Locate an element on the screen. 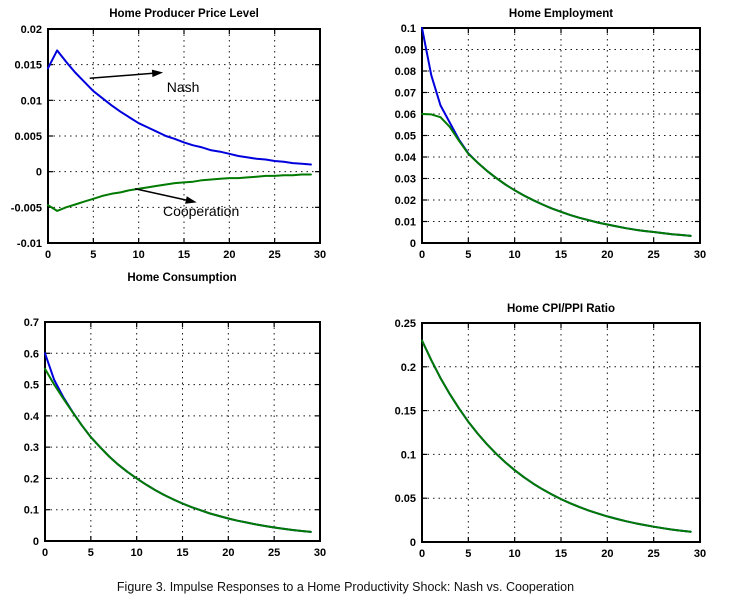  svg-text: 0.6 is located at coordinates (31, 354).